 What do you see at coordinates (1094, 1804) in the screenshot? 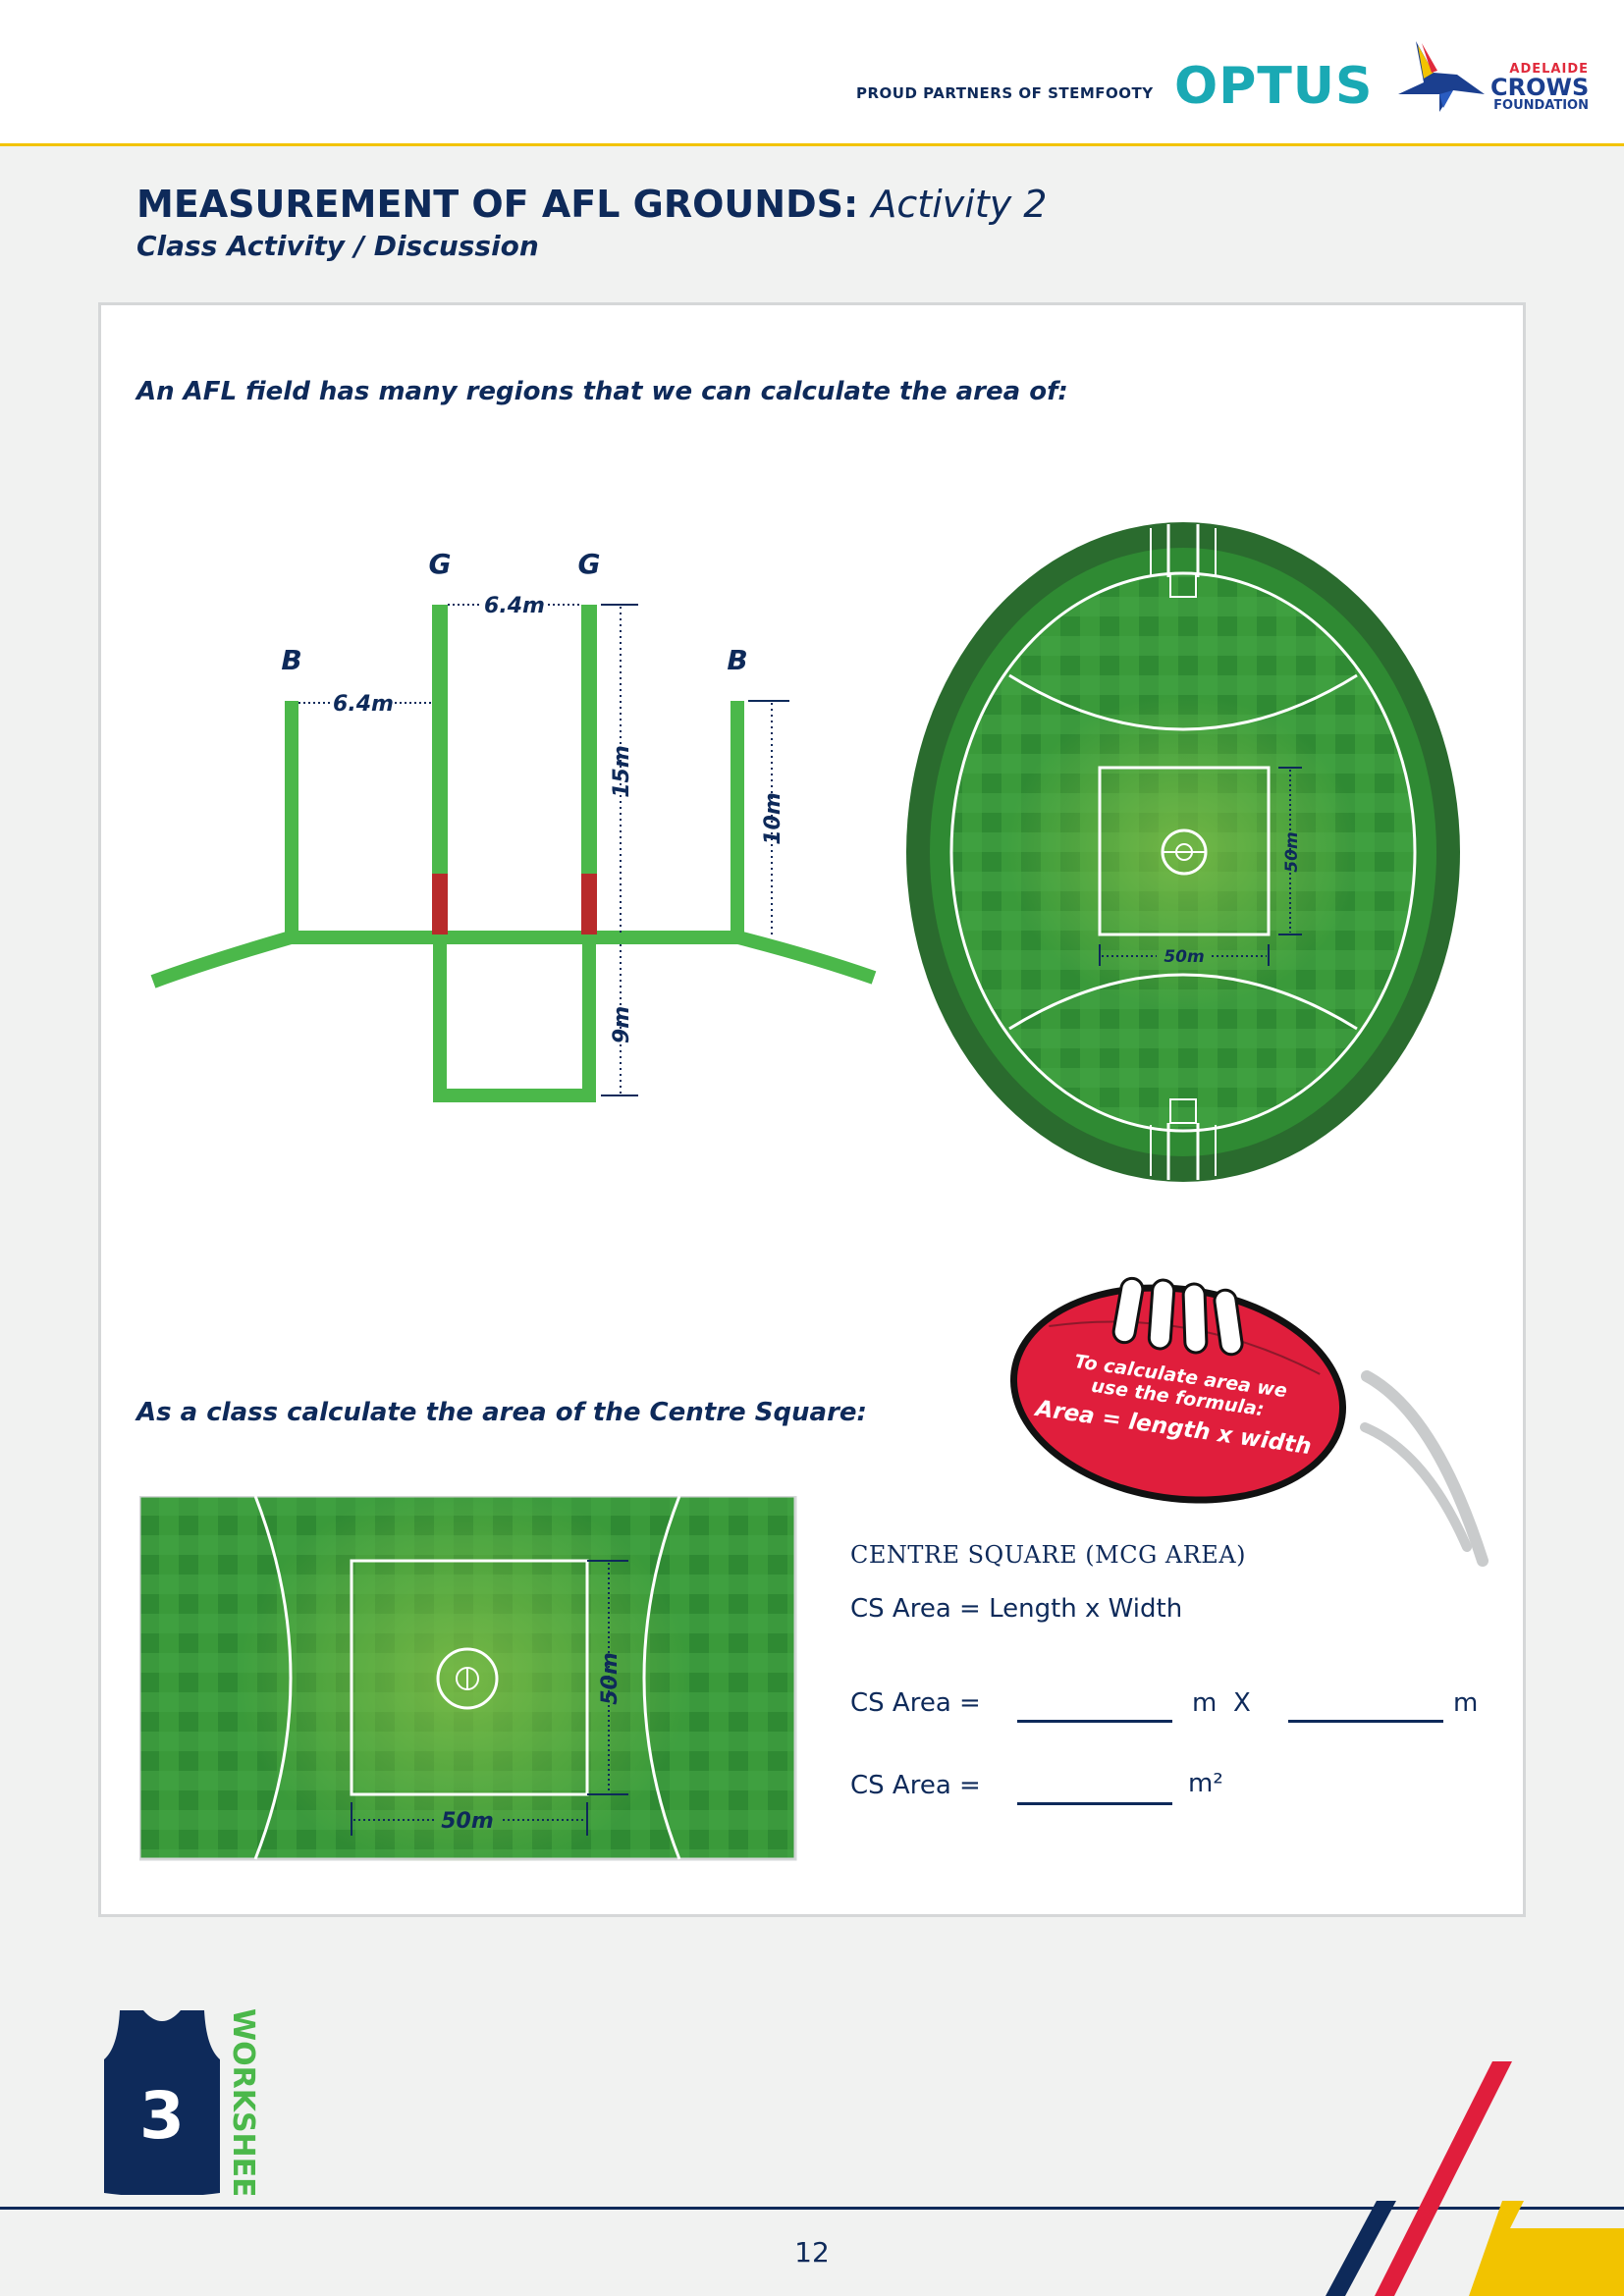
I see `area-answer-blank` at bounding box center [1094, 1804].